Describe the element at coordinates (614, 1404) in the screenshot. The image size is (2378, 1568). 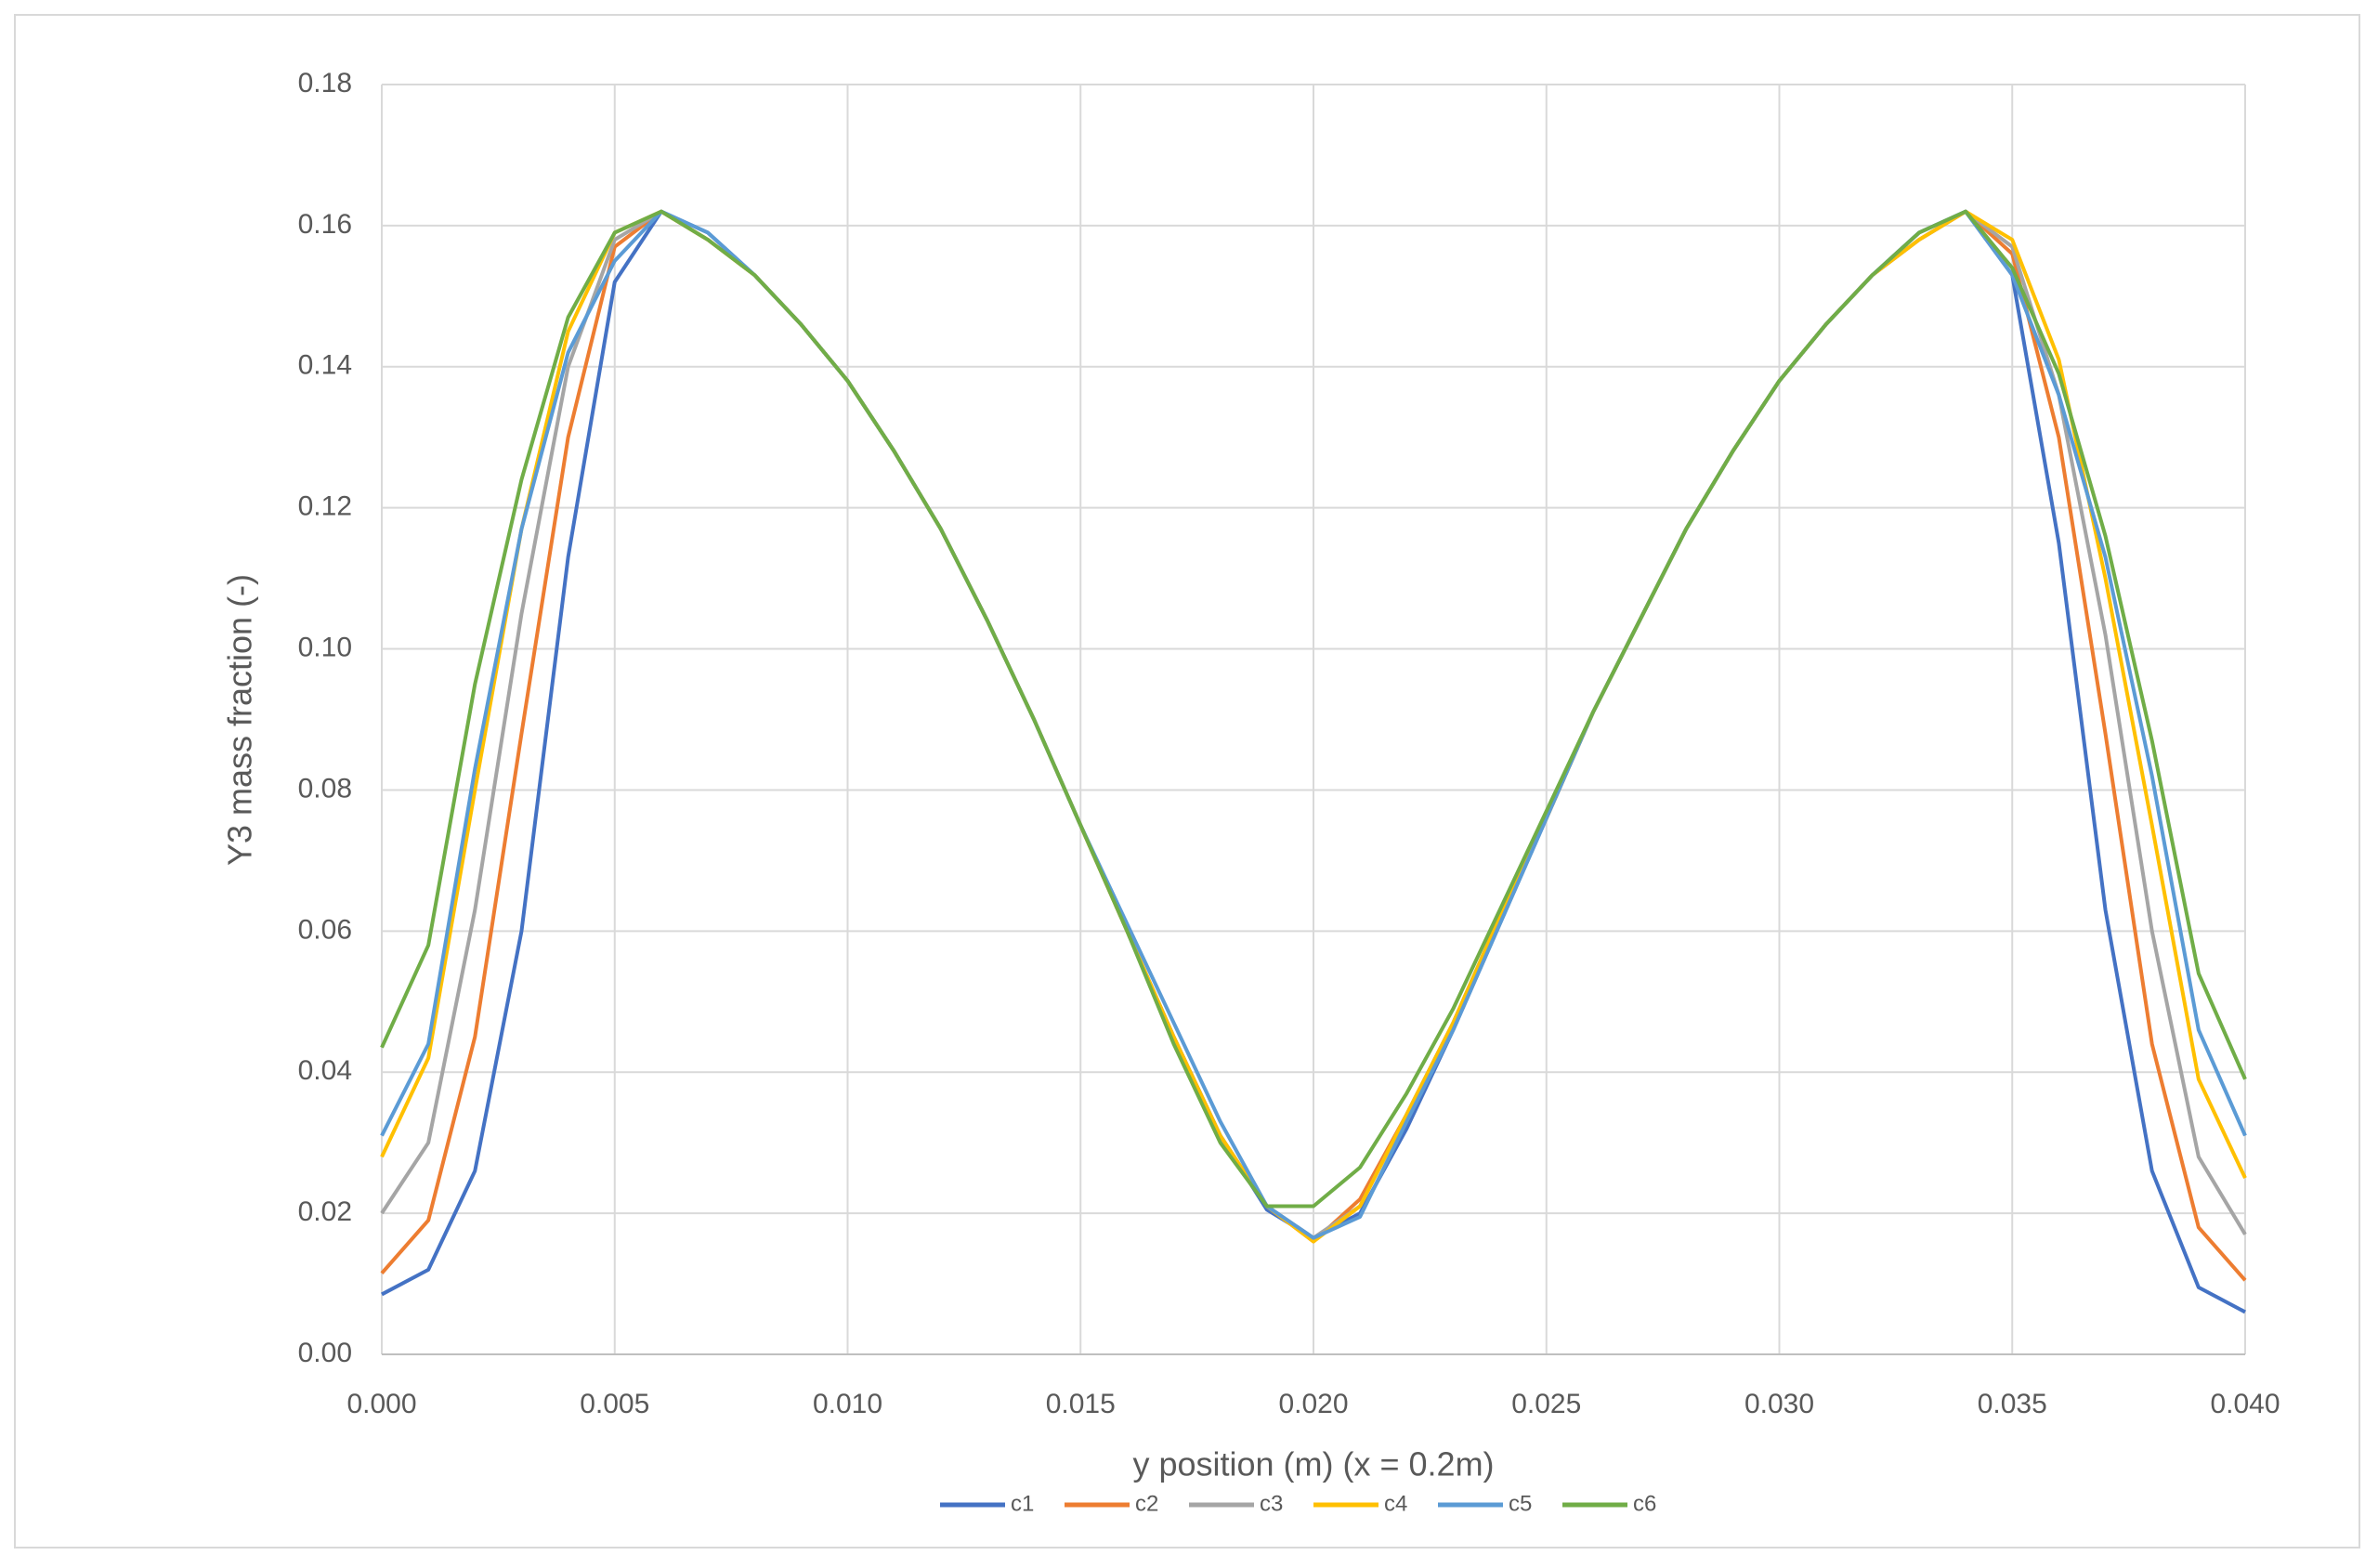
I see `x-tick-label: 0.005` at that location.